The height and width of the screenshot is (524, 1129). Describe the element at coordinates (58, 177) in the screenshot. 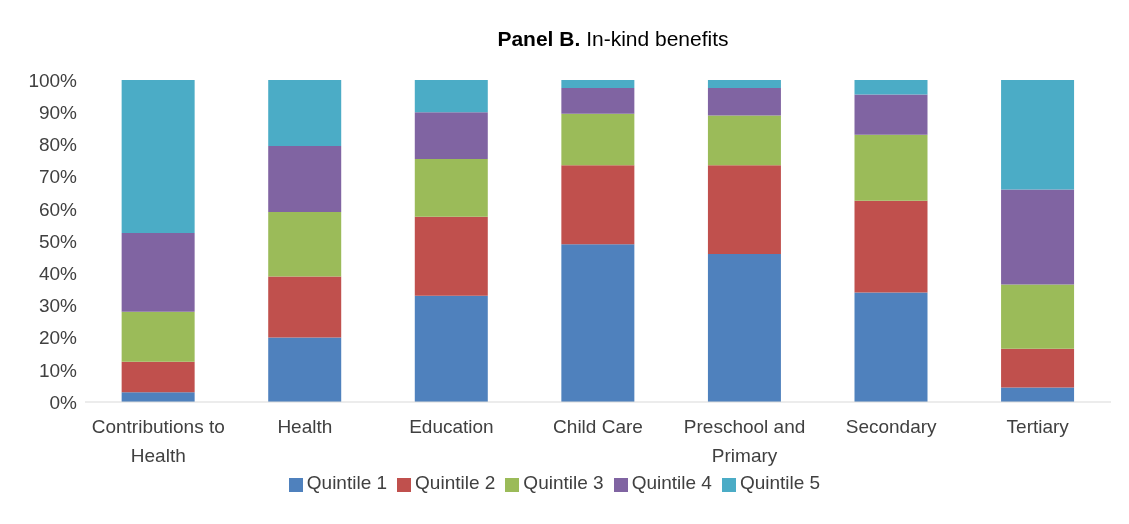

I see `y-tick-label: 70%` at that location.